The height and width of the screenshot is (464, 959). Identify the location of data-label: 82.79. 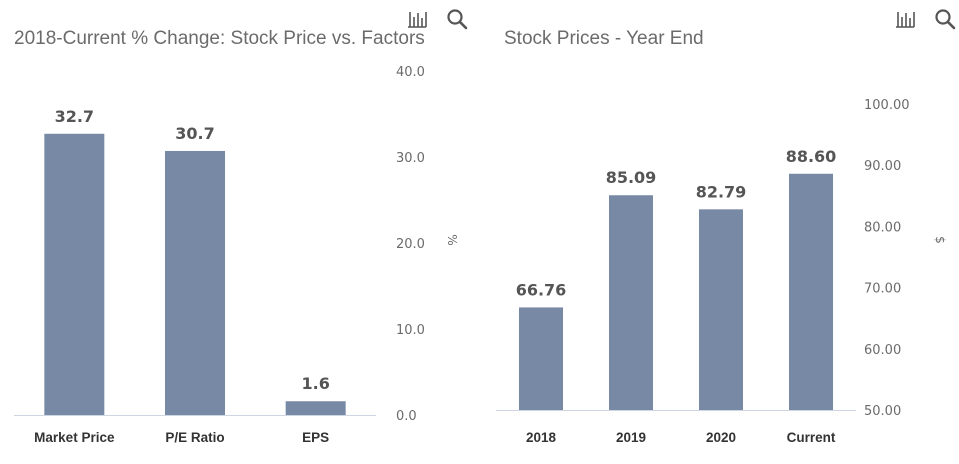
(721, 191).